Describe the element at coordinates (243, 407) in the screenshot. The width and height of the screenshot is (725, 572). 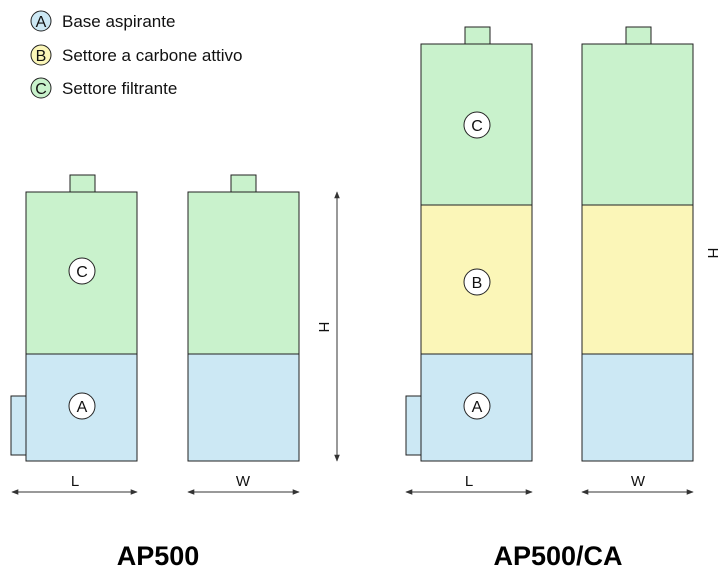
I see `ap500-side-base-section` at that location.